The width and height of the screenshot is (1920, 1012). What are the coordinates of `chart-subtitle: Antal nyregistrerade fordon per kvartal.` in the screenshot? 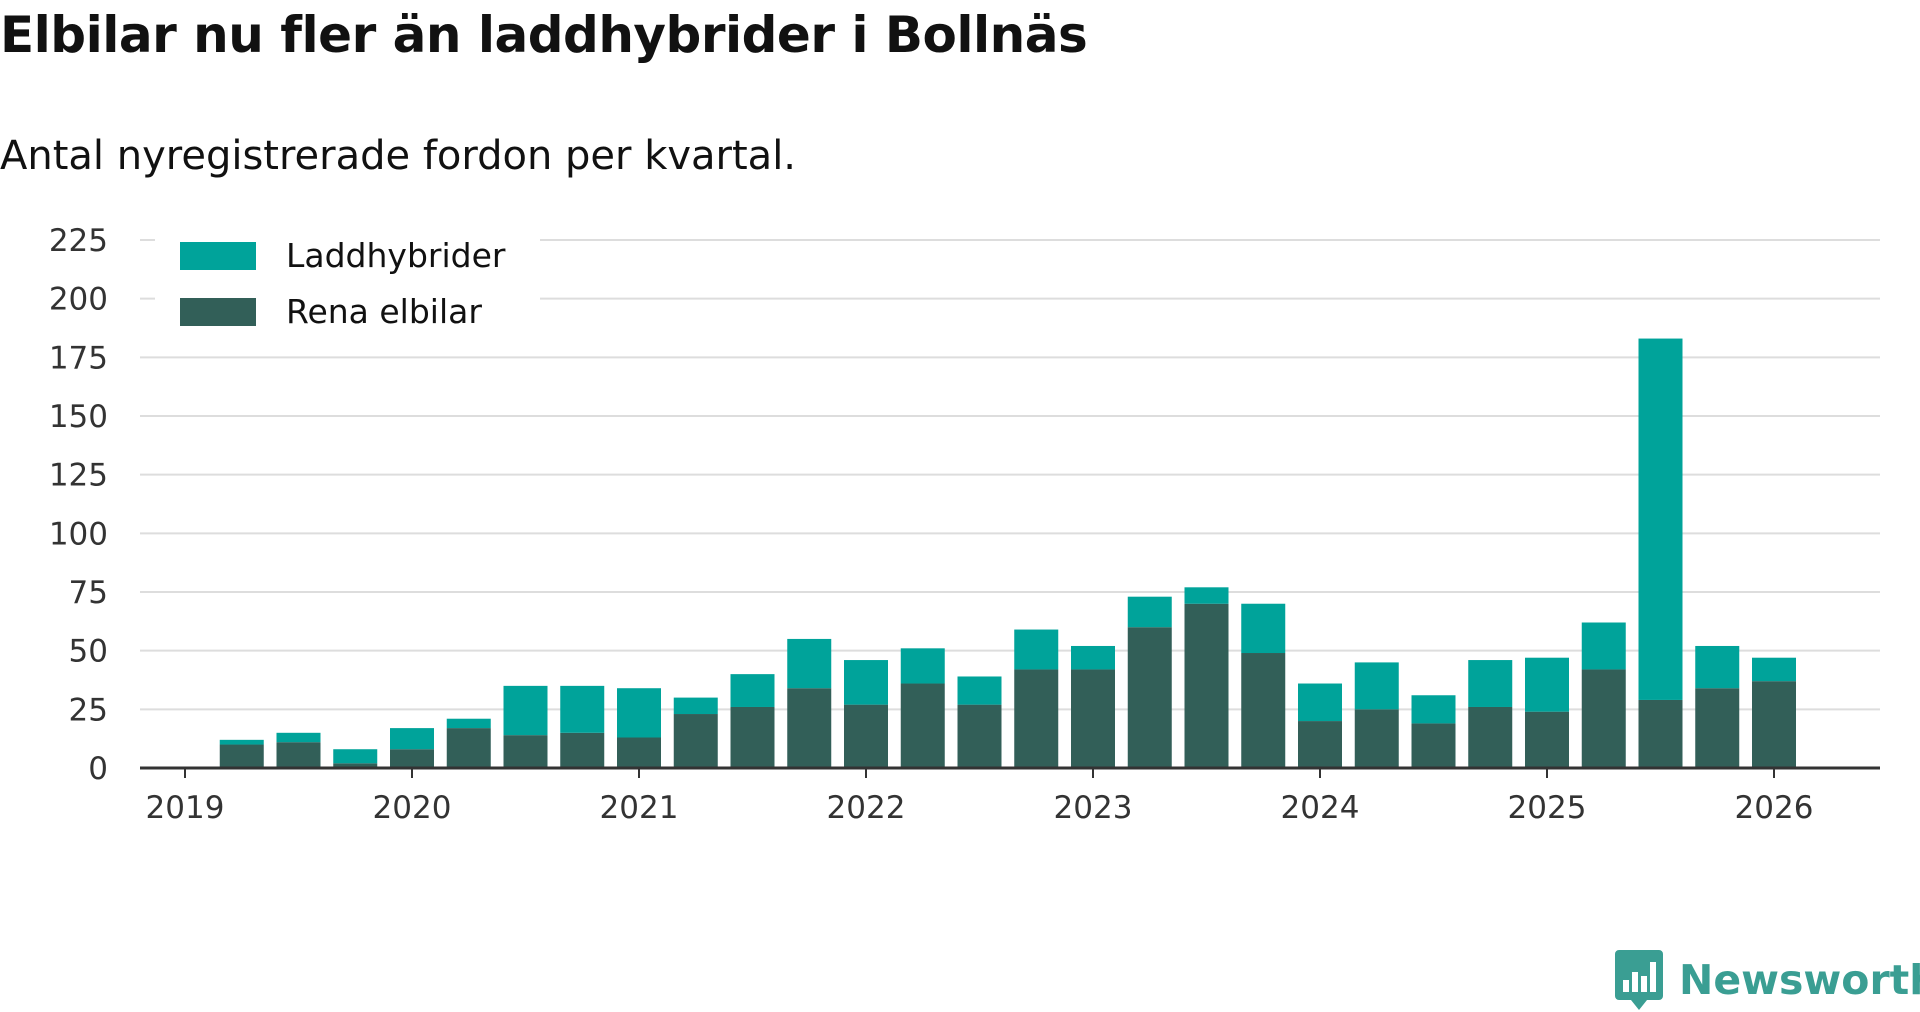 It's located at (398, 156).